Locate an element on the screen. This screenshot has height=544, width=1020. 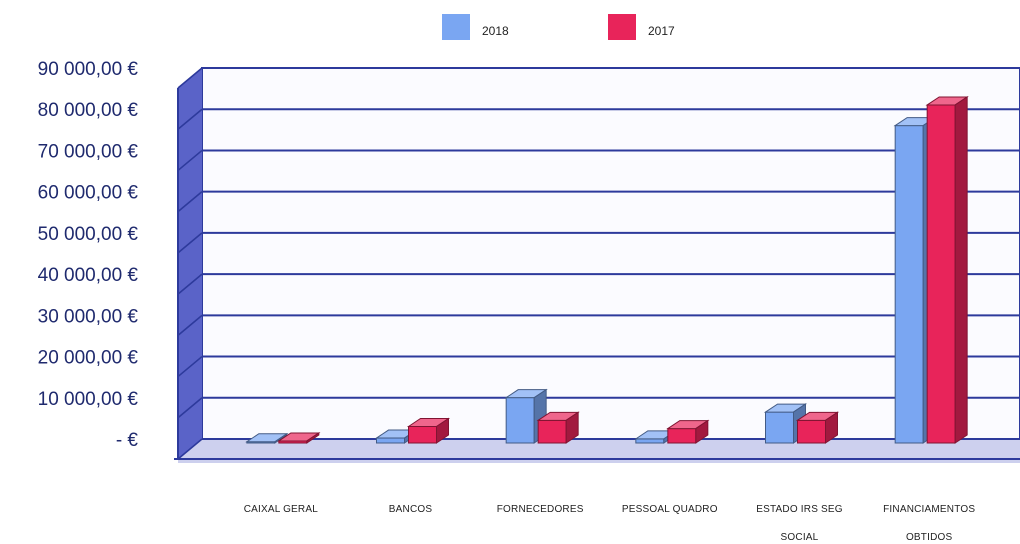
y-tick-label: 10 000,00 € is located at coordinates (88, 399).